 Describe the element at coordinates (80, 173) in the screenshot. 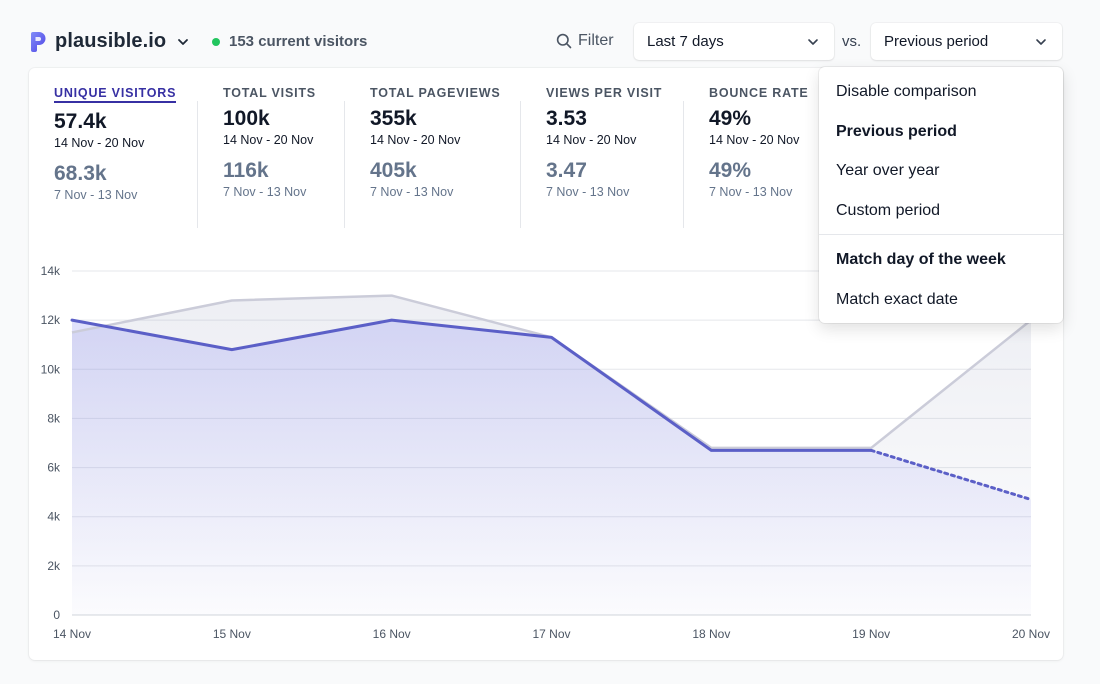

I see `stat-prev-value: 68.3k` at that location.